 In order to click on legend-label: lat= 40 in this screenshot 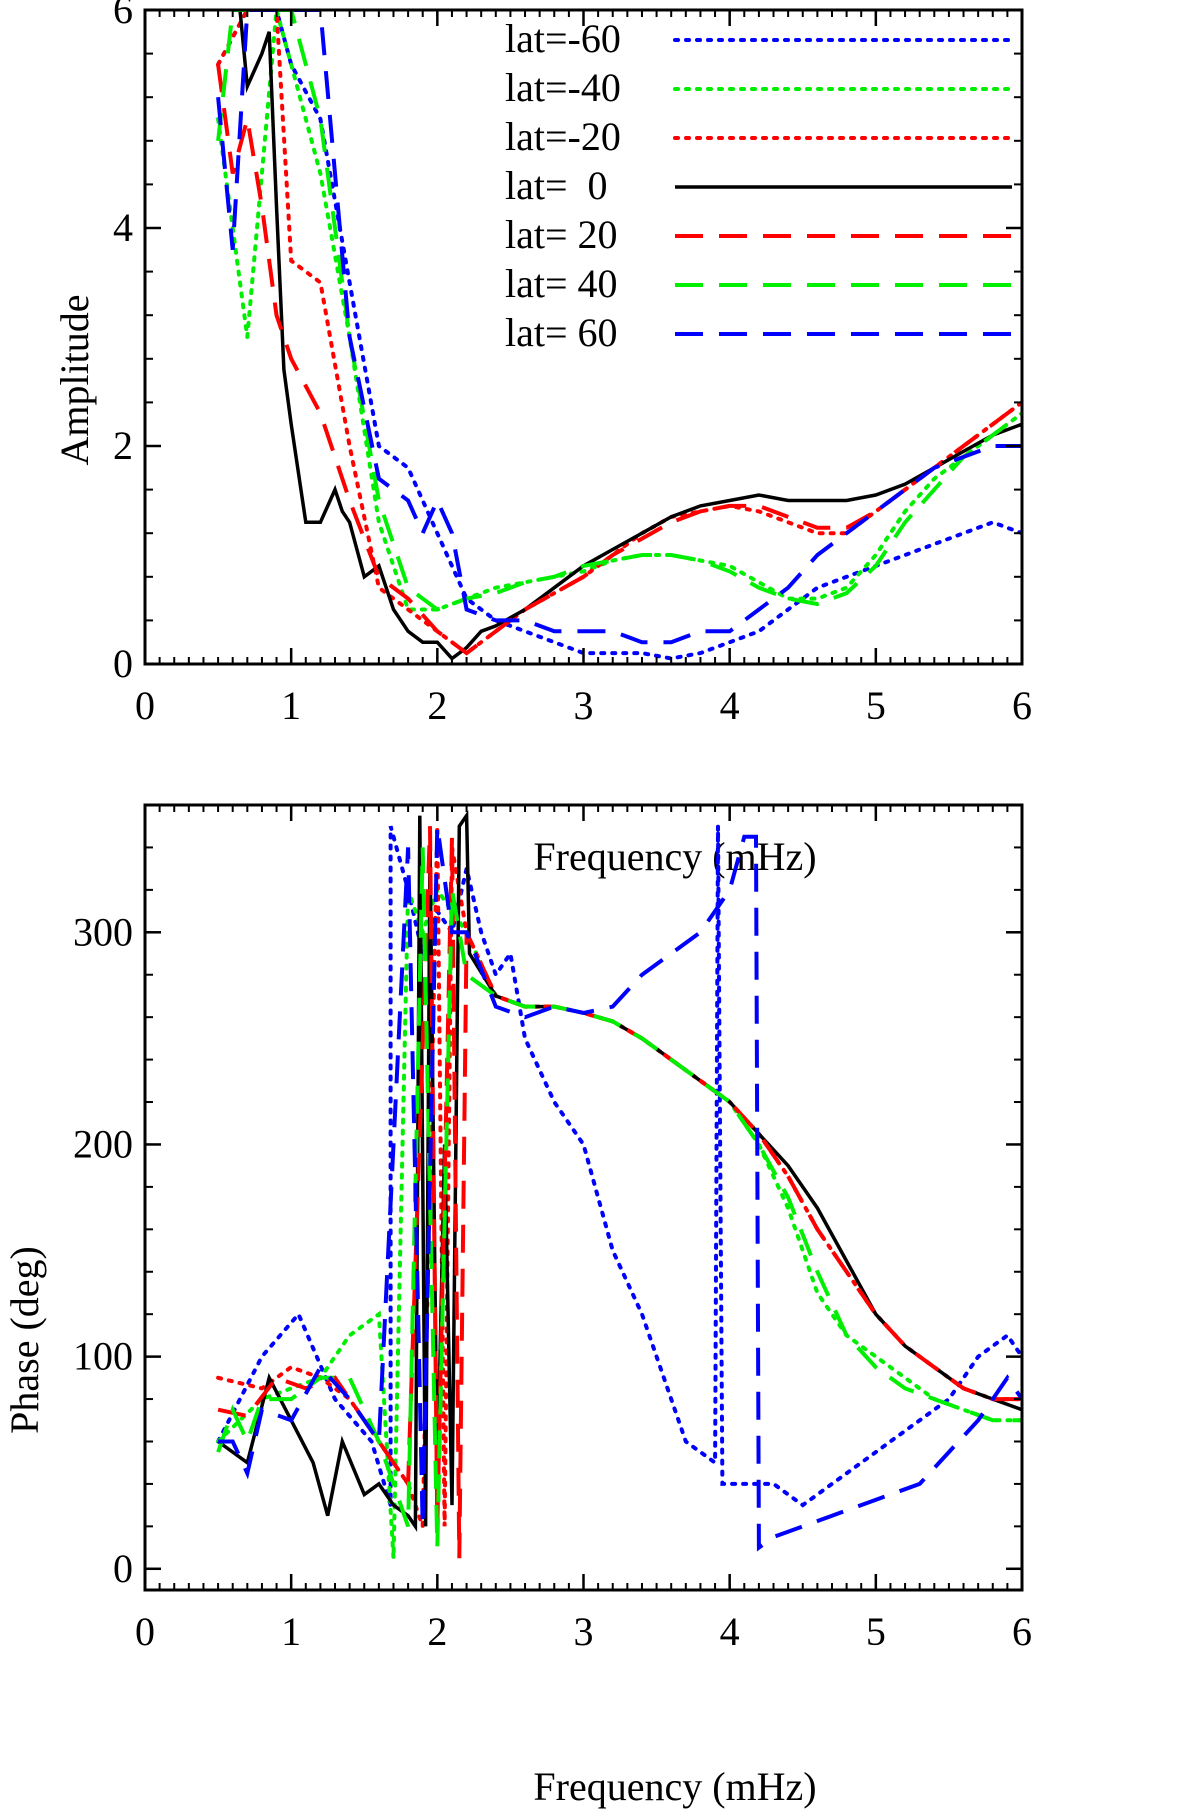, I will do `click(561, 283)`.